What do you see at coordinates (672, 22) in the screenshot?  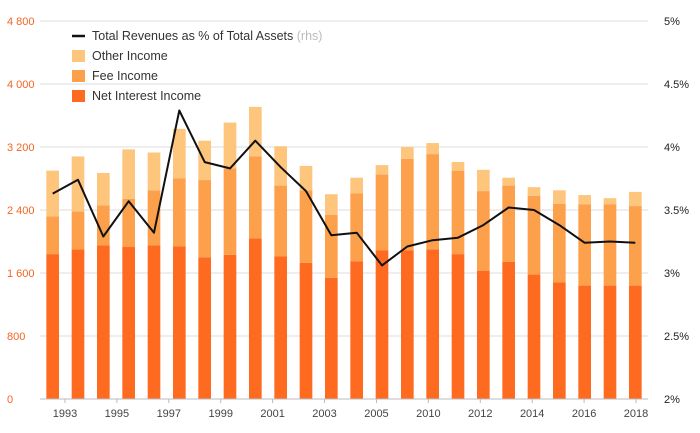 I see `y-right-tick-label: 5%` at bounding box center [672, 22].